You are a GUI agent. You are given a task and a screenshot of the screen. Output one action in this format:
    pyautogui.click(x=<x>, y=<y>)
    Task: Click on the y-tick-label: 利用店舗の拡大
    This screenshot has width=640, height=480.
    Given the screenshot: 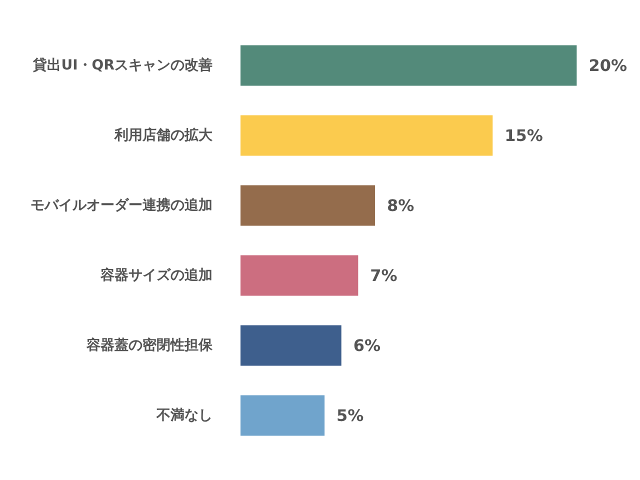 What is the action you would take?
    pyautogui.click(x=164, y=135)
    